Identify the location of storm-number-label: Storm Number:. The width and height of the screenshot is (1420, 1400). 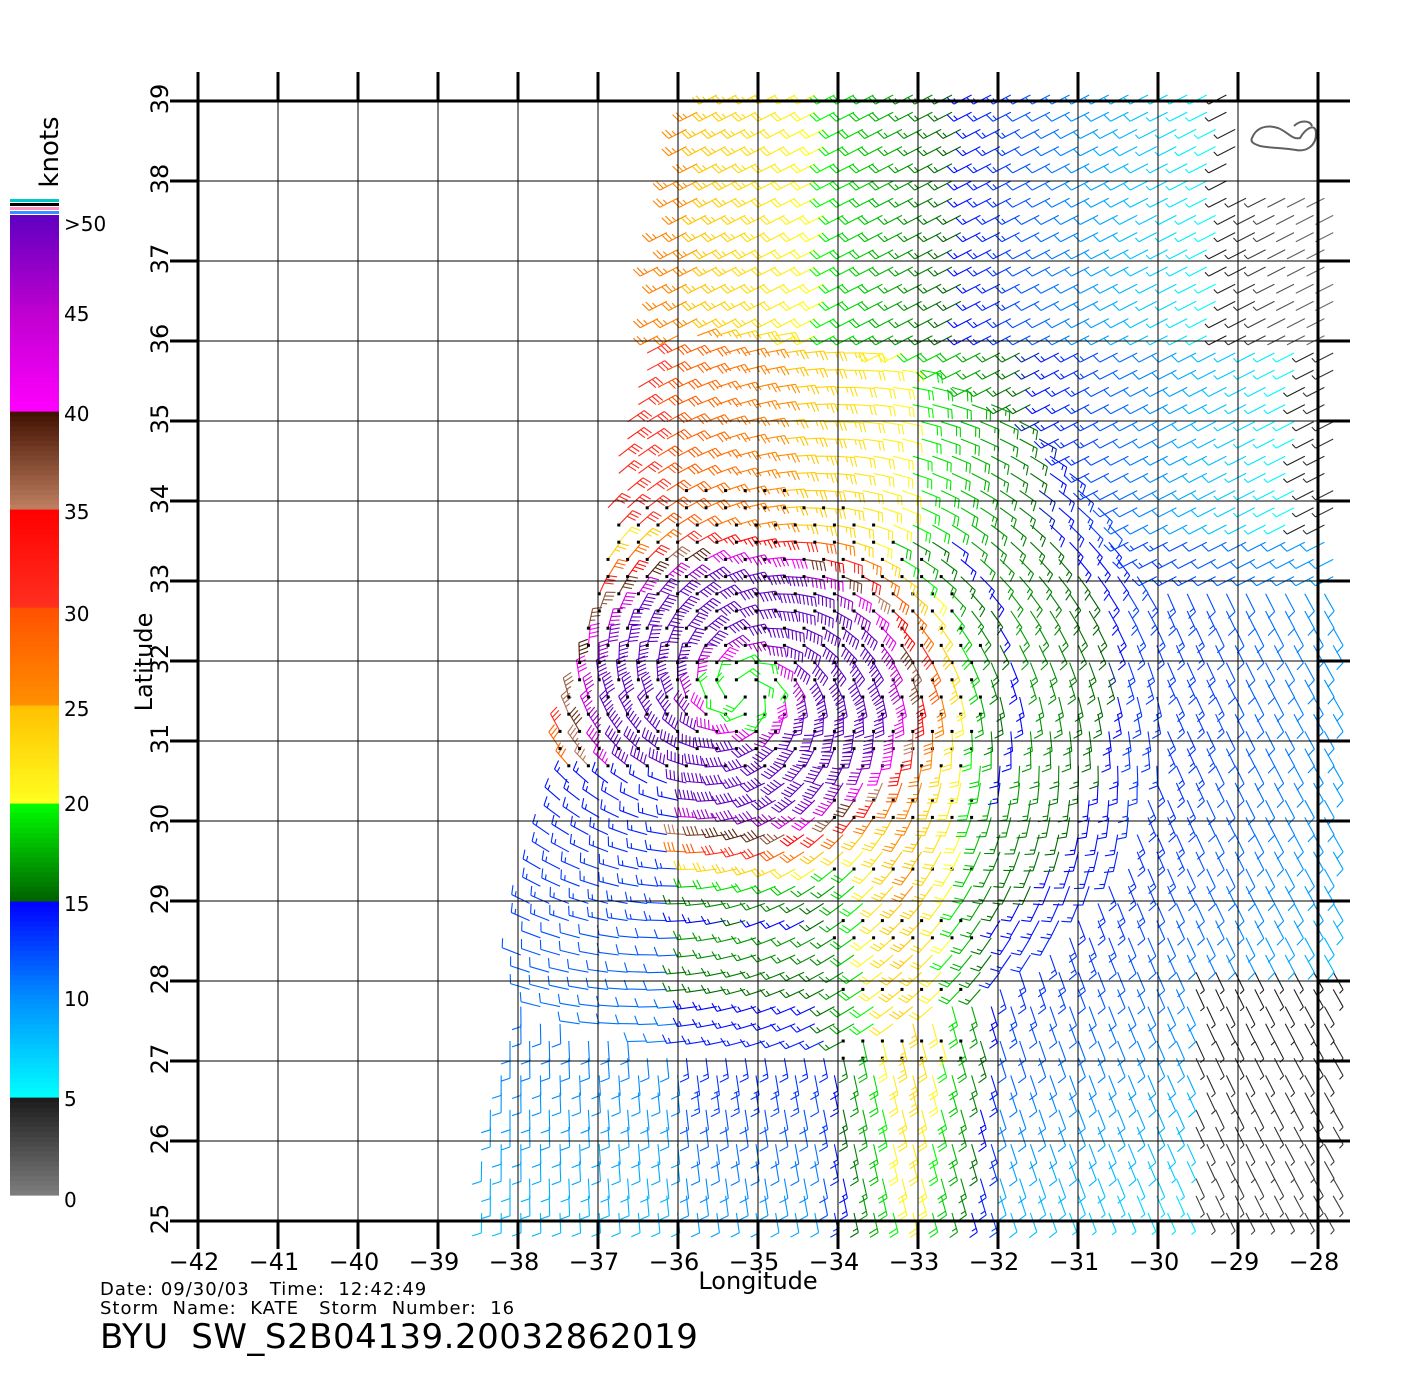
(398, 1308).